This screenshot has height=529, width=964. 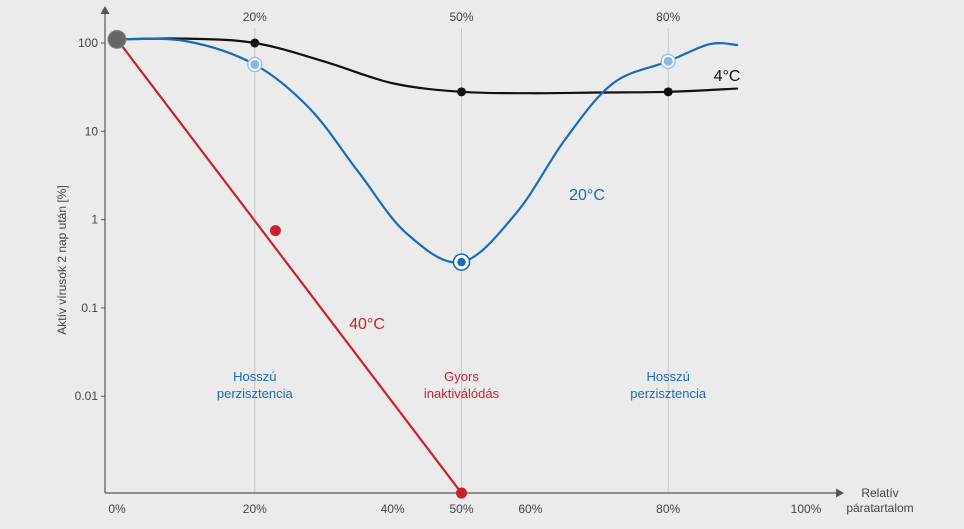 I want to click on annotation-0: Hosszú perzisztencia, so click(x=255, y=385).